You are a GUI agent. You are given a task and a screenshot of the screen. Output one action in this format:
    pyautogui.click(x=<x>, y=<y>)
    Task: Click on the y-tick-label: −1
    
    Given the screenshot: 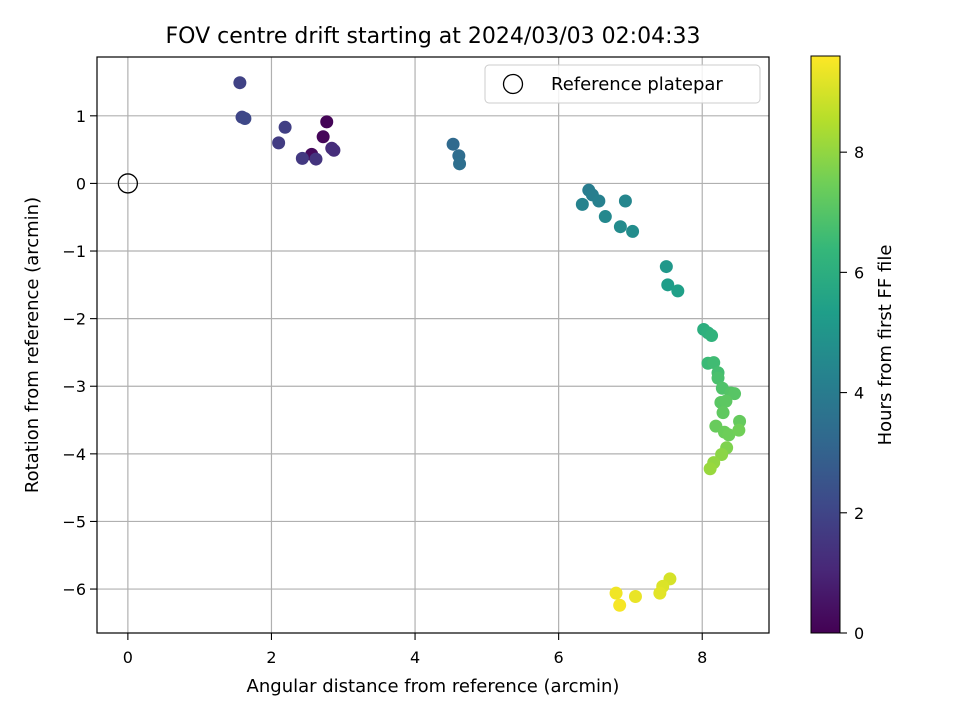 What is the action you would take?
    pyautogui.click(x=74, y=251)
    